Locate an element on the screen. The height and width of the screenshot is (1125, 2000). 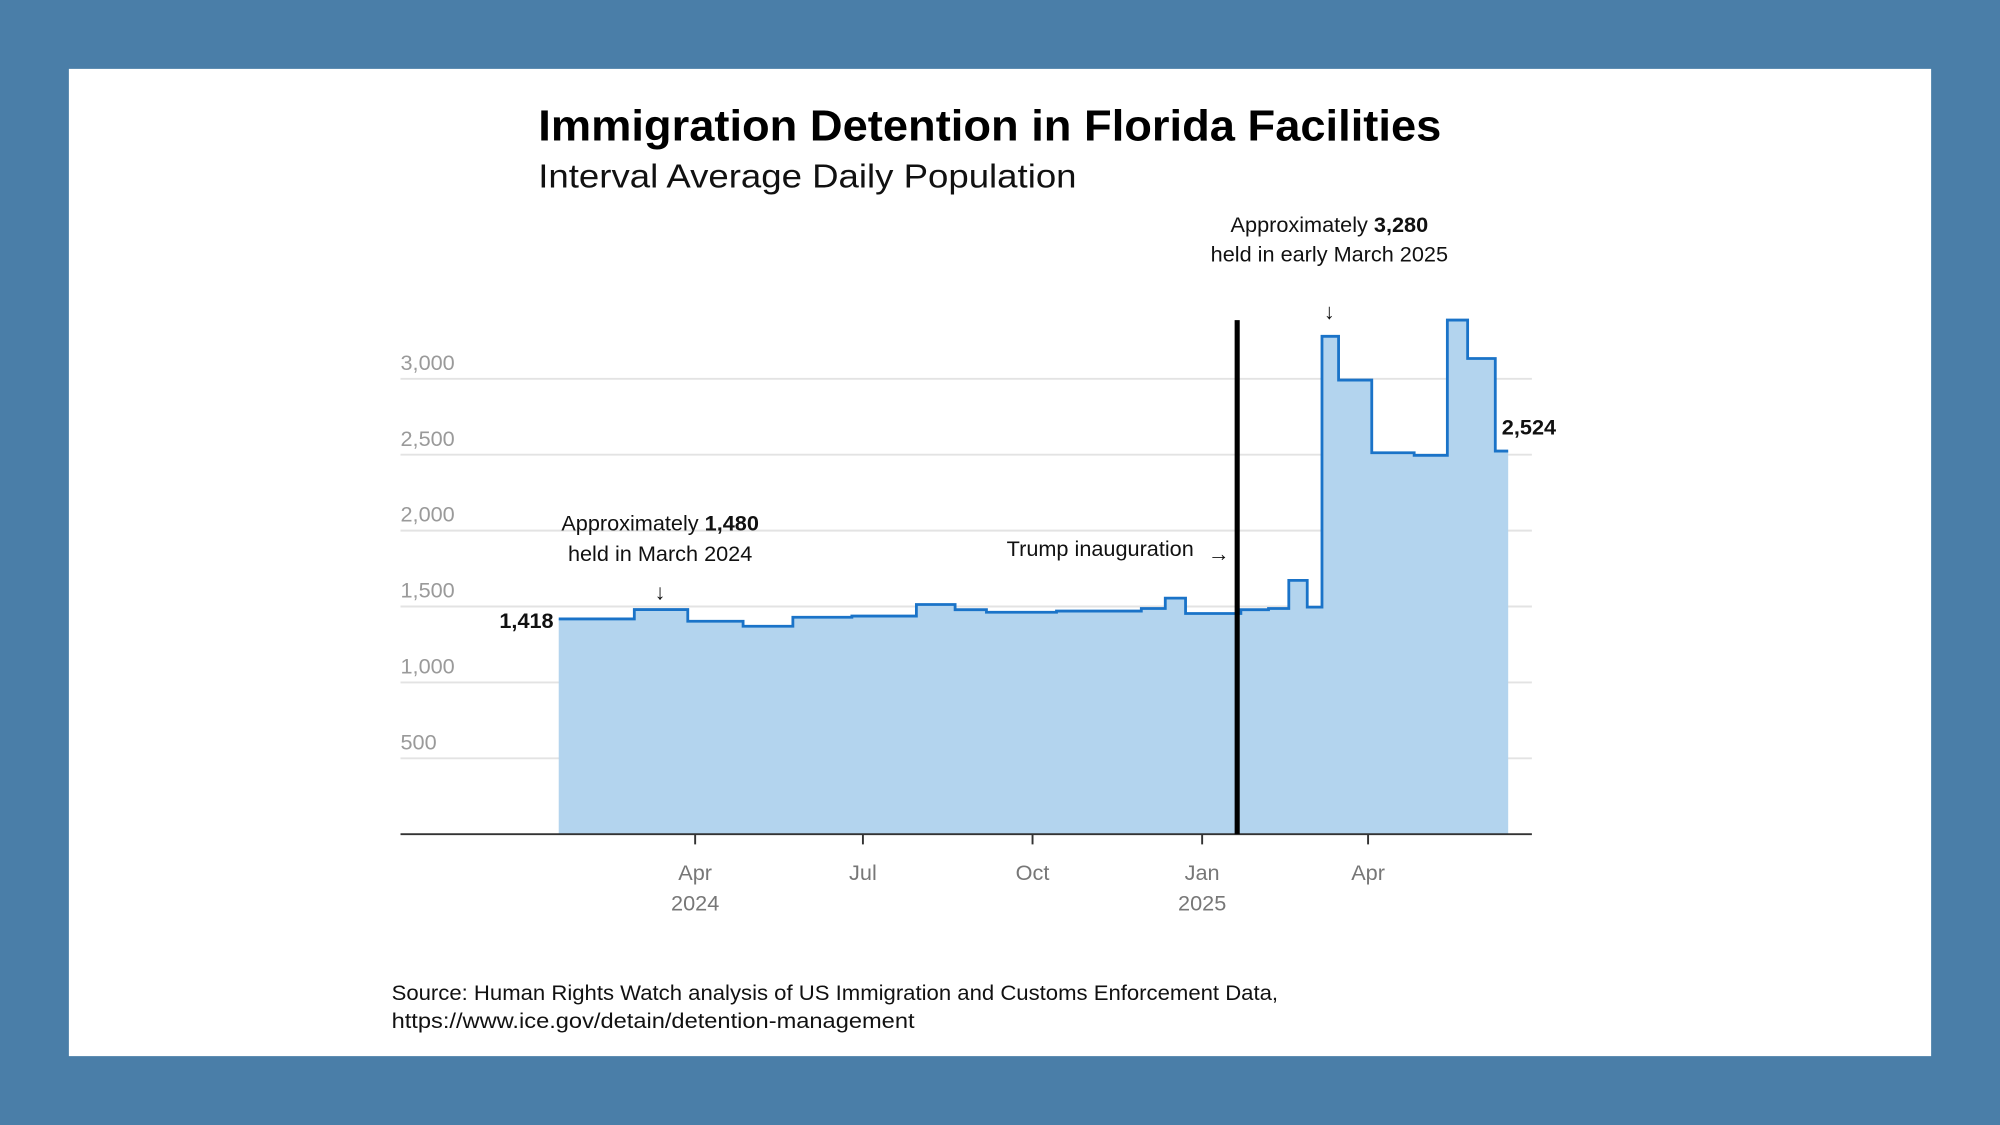
inauguration-label: Trump inauguration is located at coordinates (1100, 548).